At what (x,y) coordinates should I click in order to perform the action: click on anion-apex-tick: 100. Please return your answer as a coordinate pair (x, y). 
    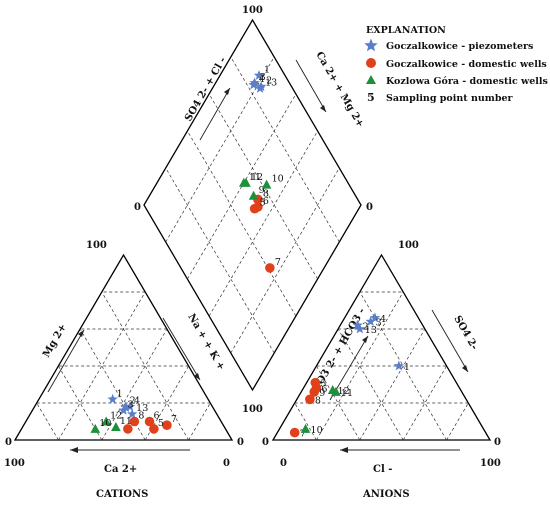
    Looking at the image, I should click on (408, 245).